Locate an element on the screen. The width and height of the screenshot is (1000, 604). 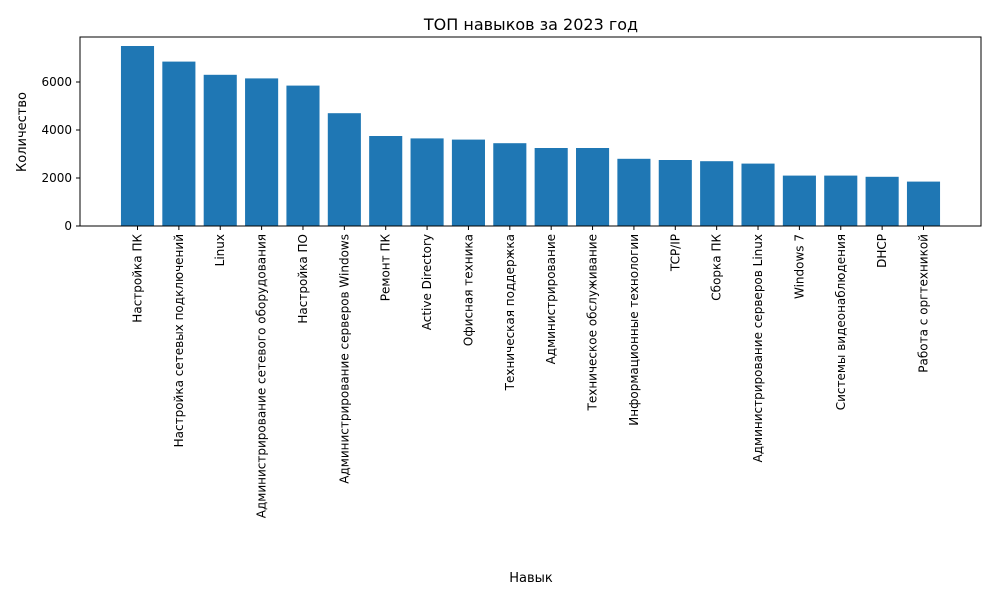
x-tick-label: Работа с оргтехникой is located at coordinates (923, 303).